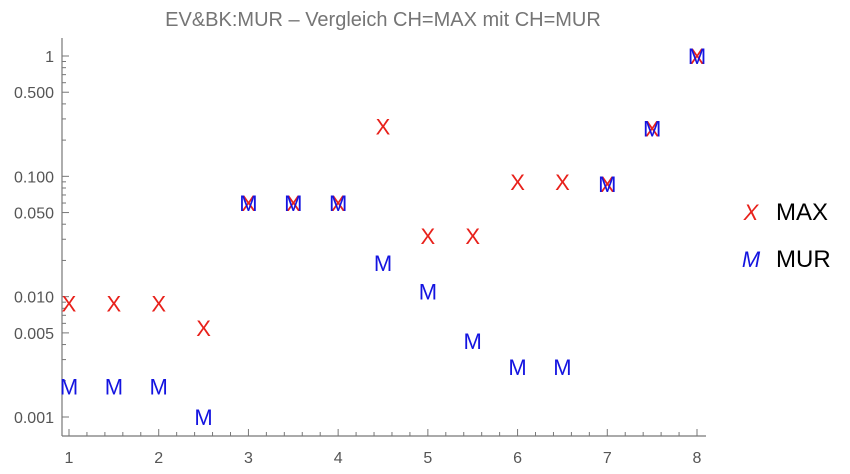  I want to click on legend-item-mur: M MUR, so click(786, 259).